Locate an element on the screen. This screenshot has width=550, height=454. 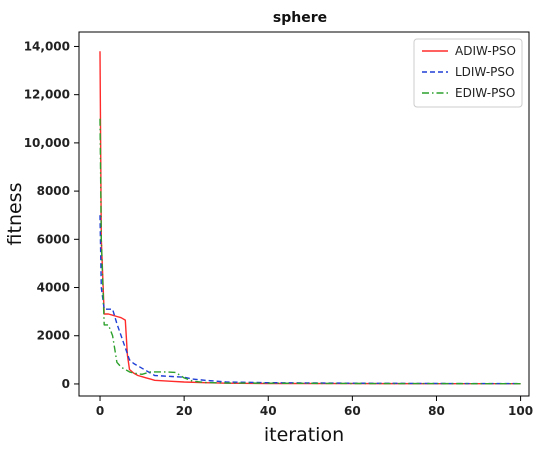
y-tick-label: 12,000 is located at coordinates (47, 95).